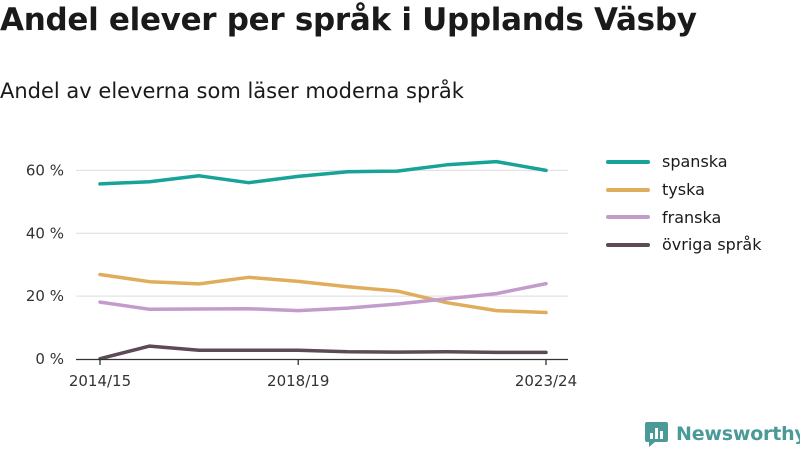 This screenshot has height=450, width=800. What do you see at coordinates (45, 233) in the screenshot?
I see `y-tick-label: 40 %` at bounding box center [45, 233].